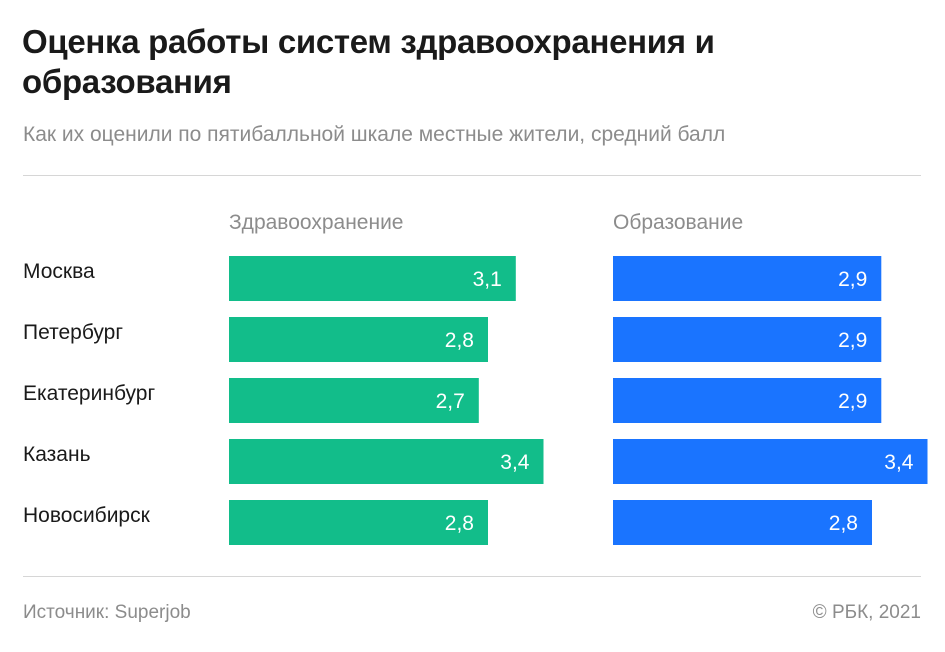  I want to click on category-label: Москва, so click(59, 271).